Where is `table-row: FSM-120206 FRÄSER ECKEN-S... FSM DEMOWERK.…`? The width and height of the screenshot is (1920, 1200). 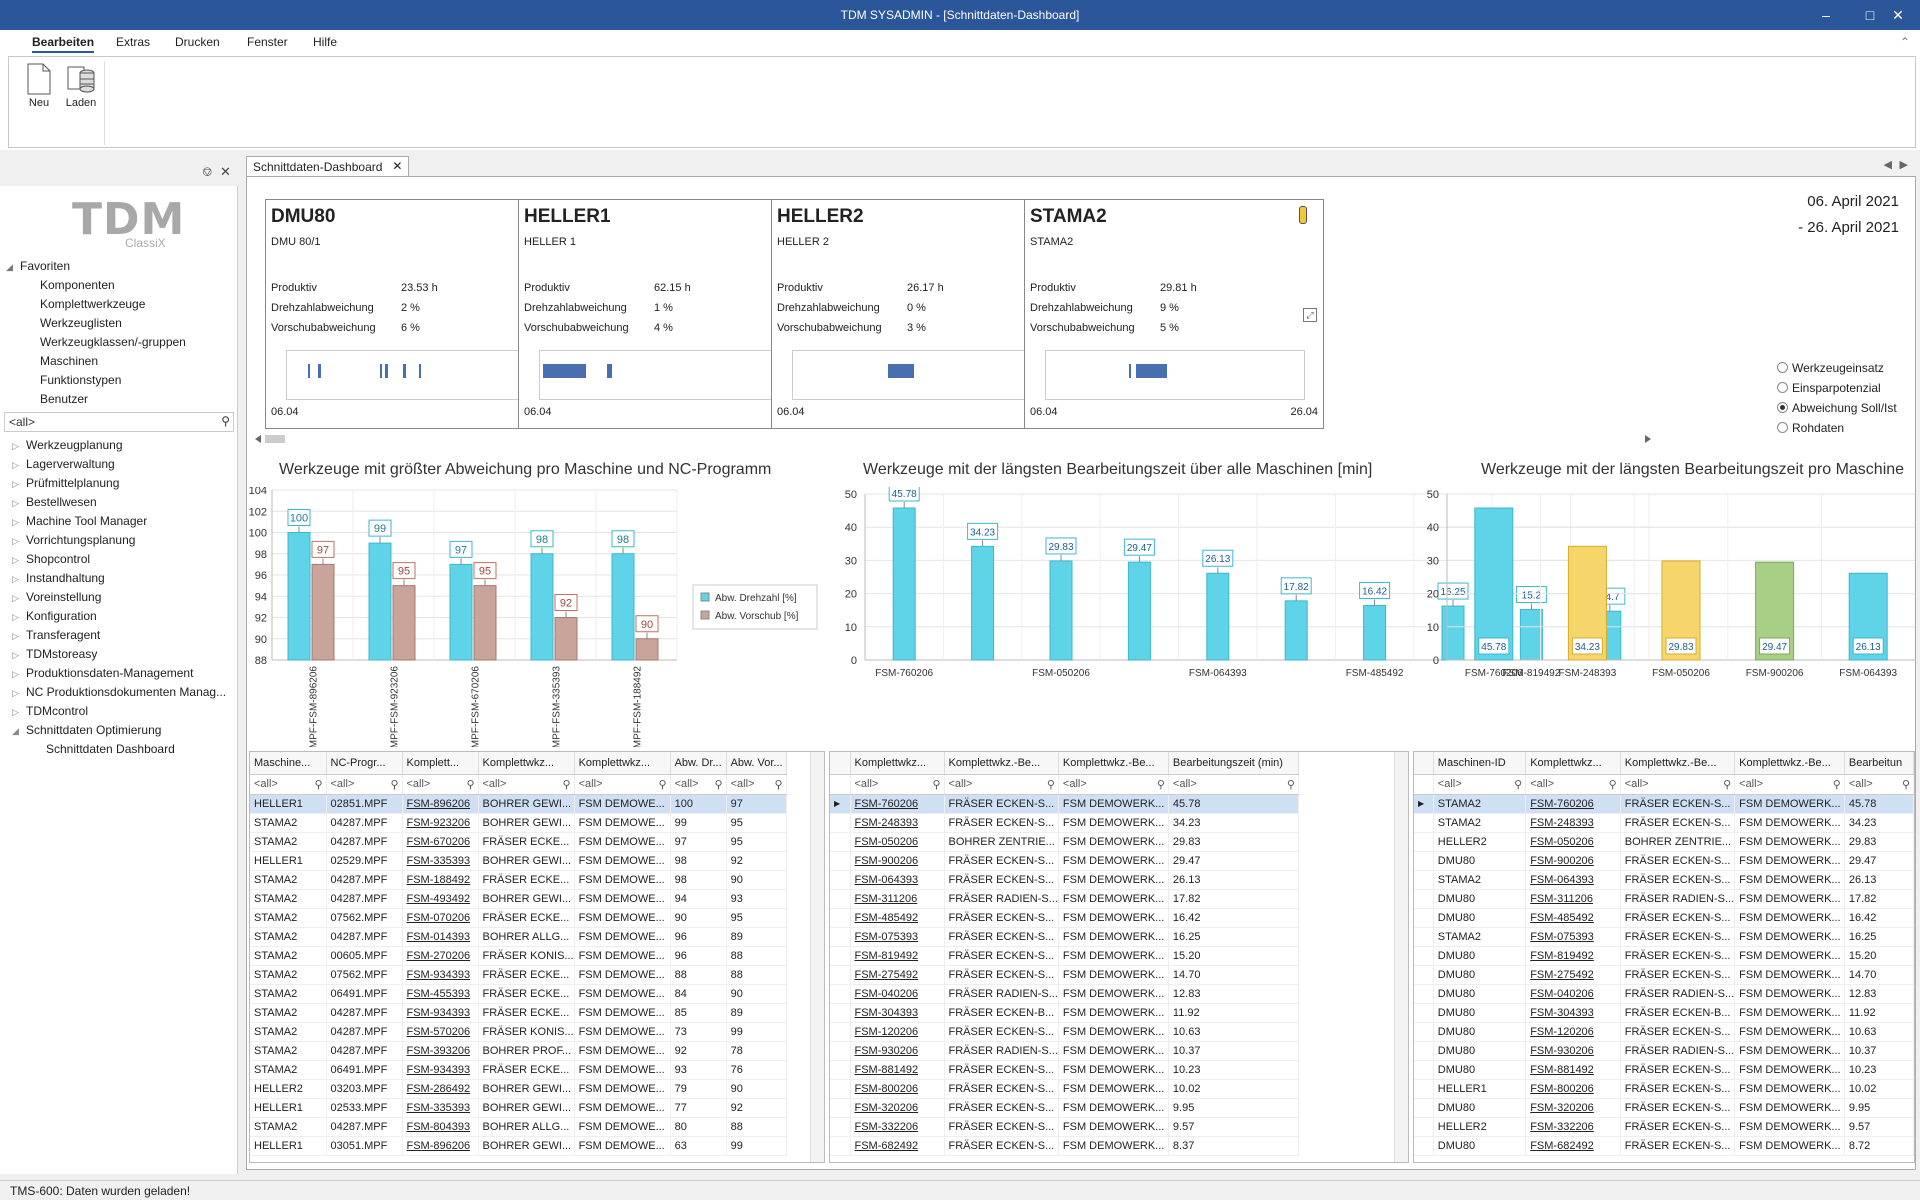 table-row: FSM-120206 FRÄSER ECKEN-S... FSM DEMOWERK.… is located at coordinates (1064, 1032).